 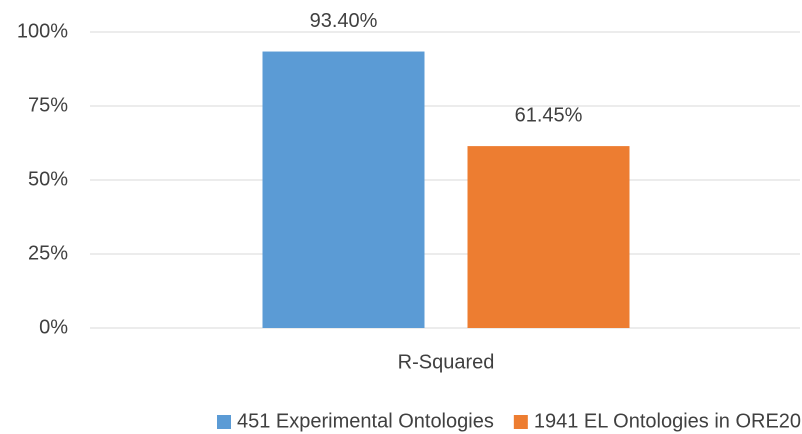 What do you see at coordinates (365, 421) in the screenshot?
I see `legend-label: 451 Experimental Ontologies` at bounding box center [365, 421].